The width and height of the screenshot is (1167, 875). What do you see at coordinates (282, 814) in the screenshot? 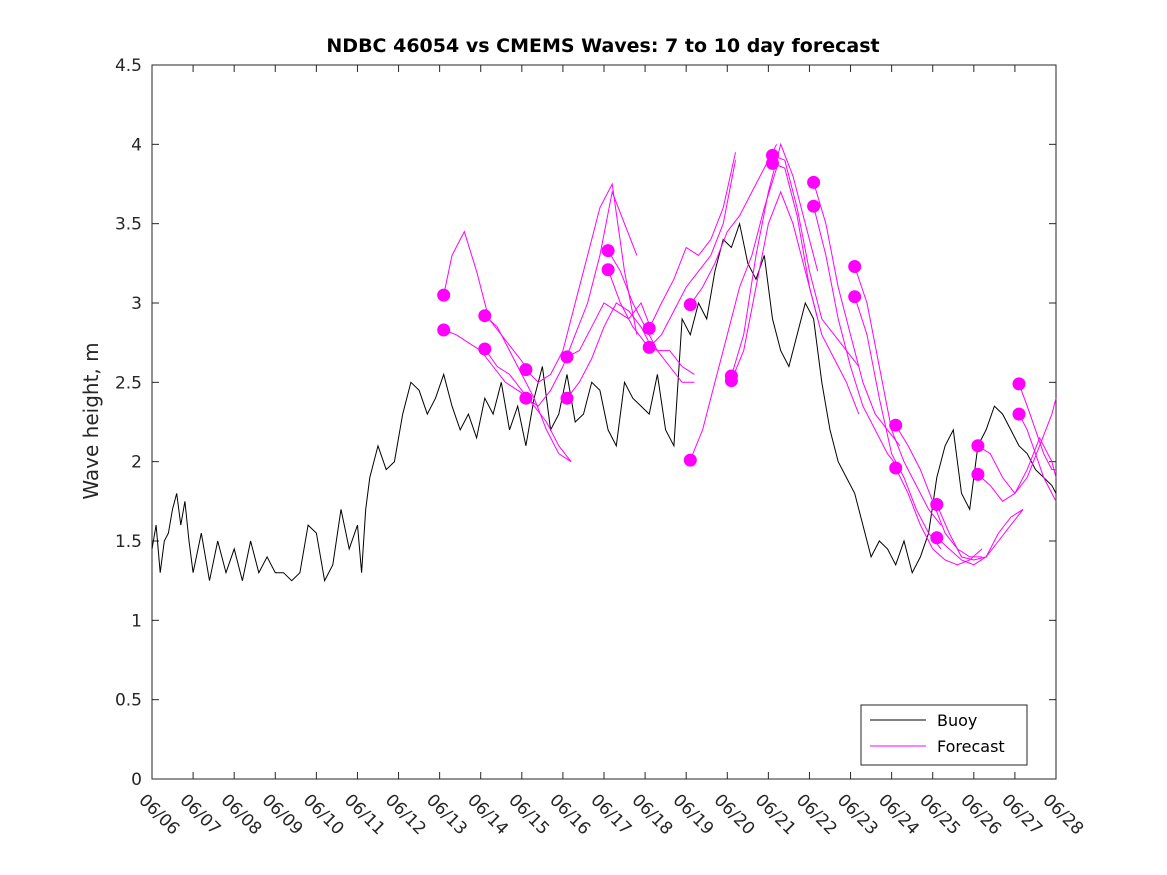
I see `x-tick-label: 06/09` at bounding box center [282, 814].